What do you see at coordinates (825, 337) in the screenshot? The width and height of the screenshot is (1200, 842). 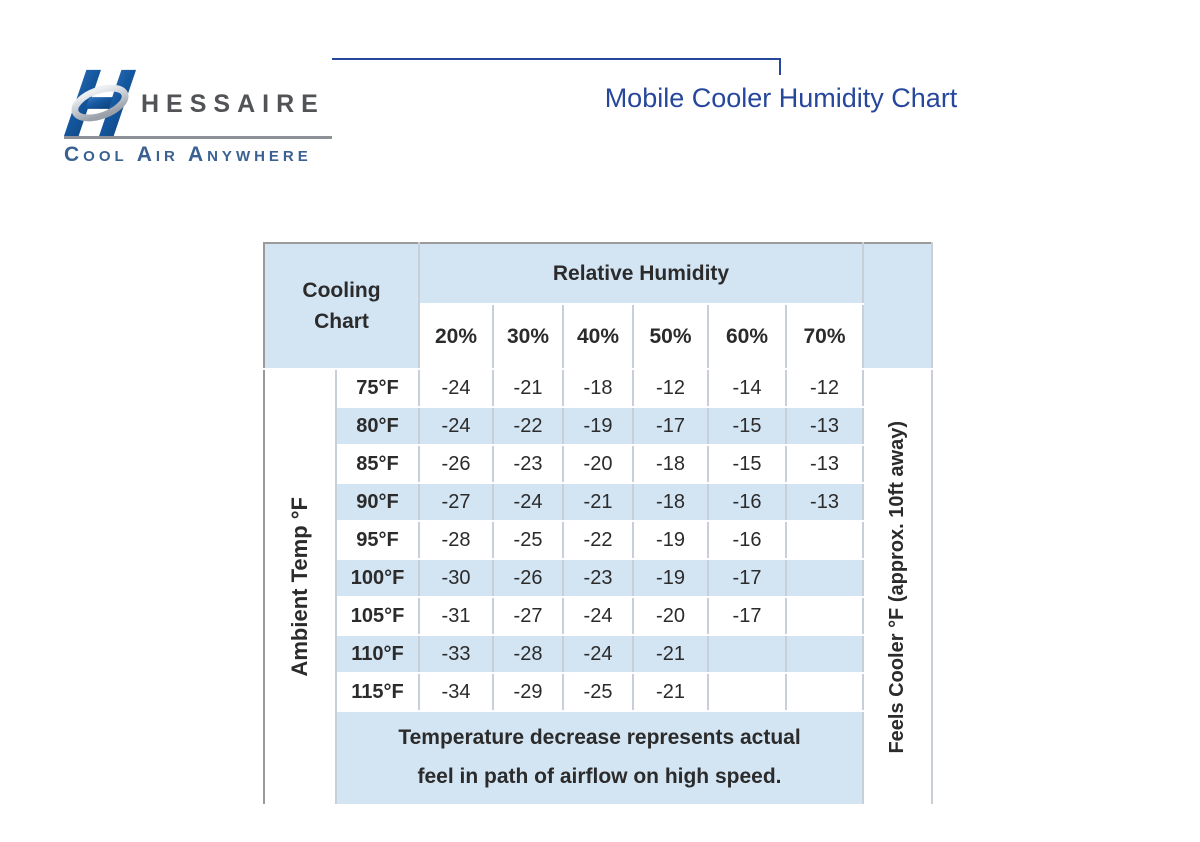 I see `humidity-col-header: 70%` at bounding box center [825, 337].